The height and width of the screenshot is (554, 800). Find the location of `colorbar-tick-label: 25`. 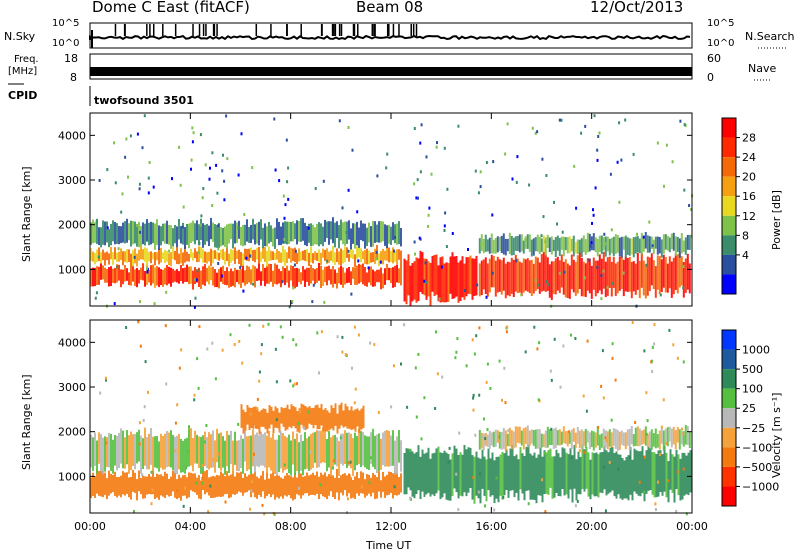

colorbar-tick-label: 25 is located at coordinates (749, 408).